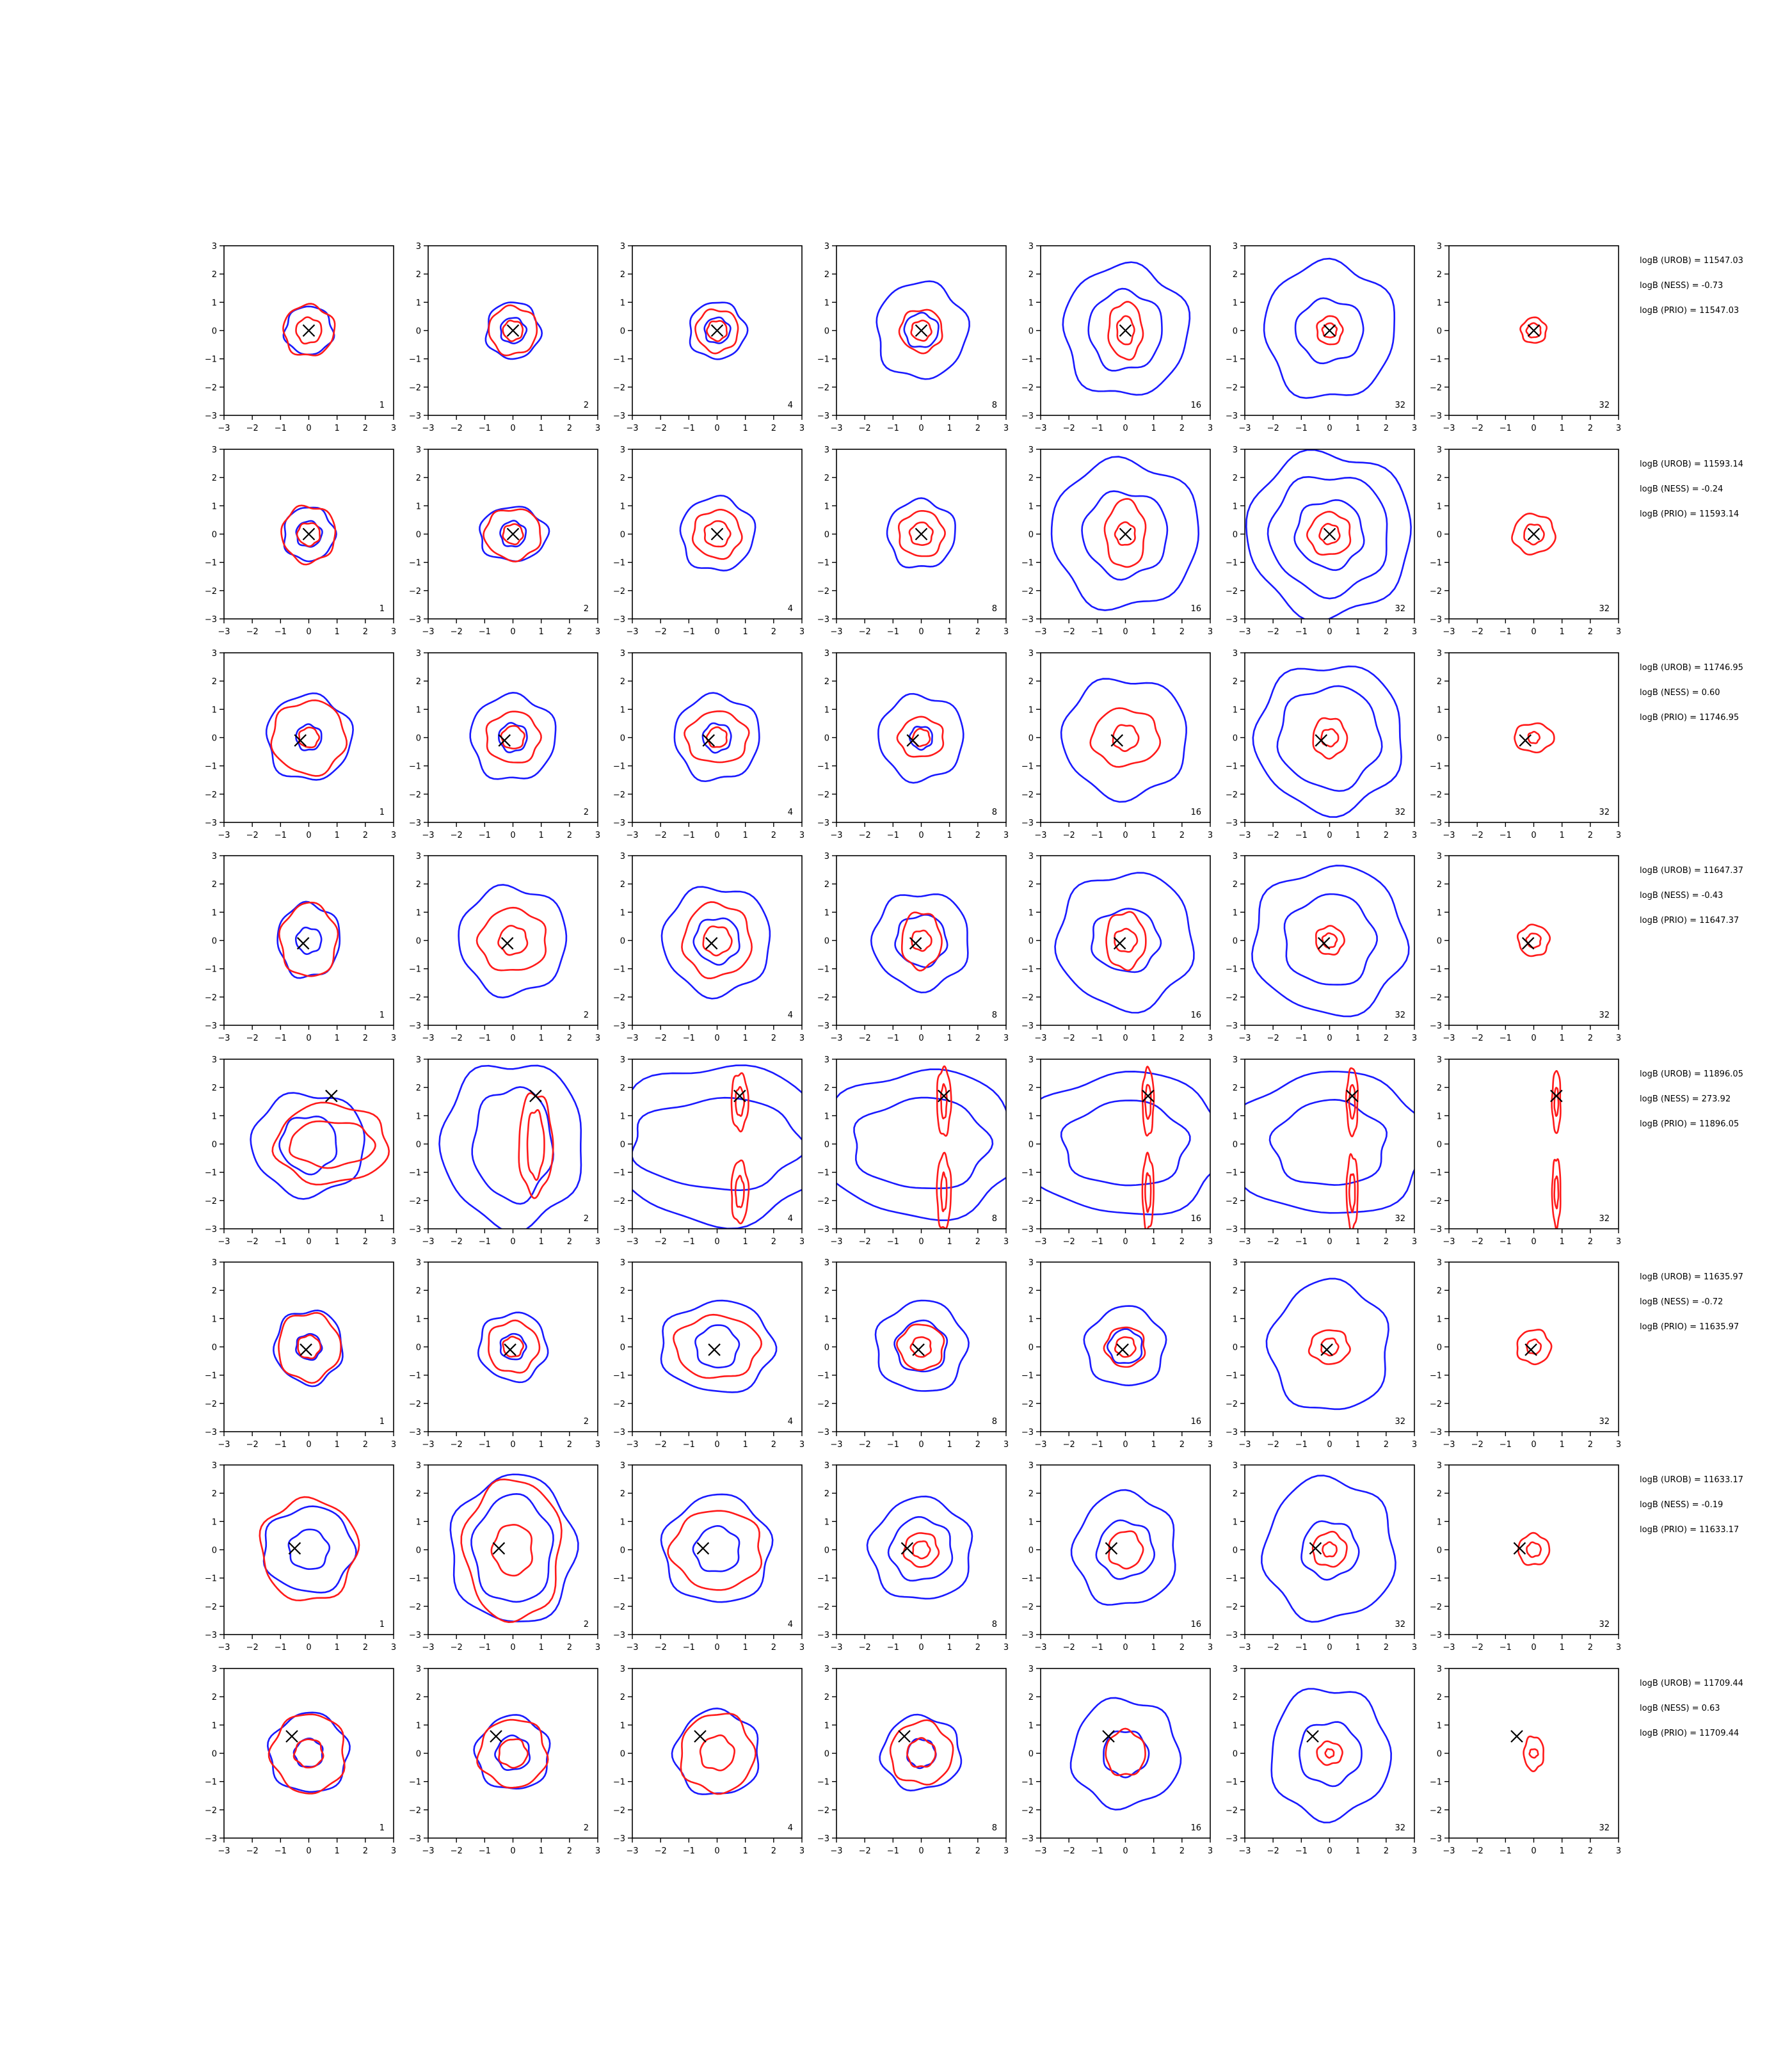  What do you see at coordinates (1691, 1480) in the screenshot?
I see `logB-annotation: logB (UROB) = 11633.17` at bounding box center [1691, 1480].